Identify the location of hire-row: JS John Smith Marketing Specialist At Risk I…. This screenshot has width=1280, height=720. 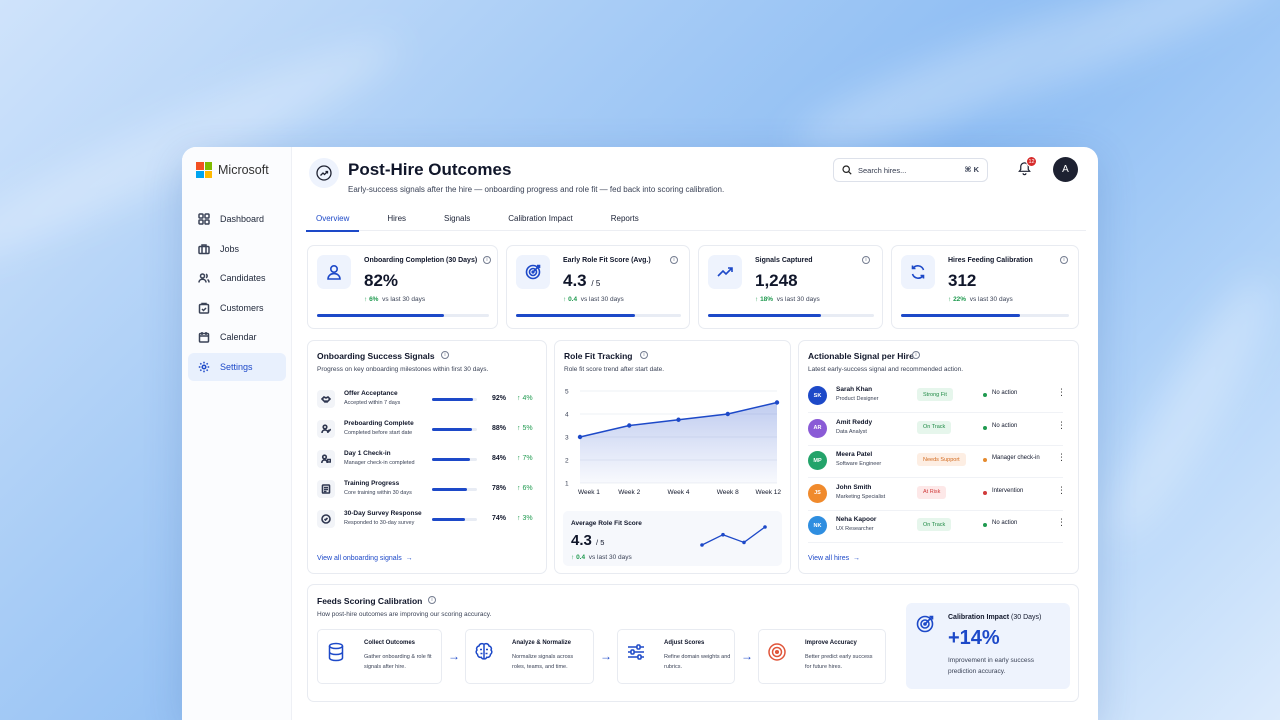
(937, 495).